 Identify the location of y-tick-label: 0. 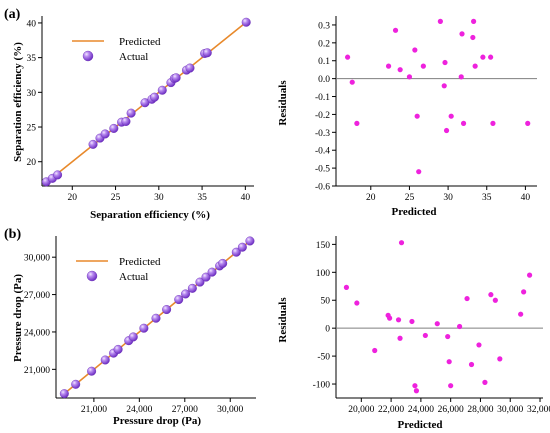
(327, 330).